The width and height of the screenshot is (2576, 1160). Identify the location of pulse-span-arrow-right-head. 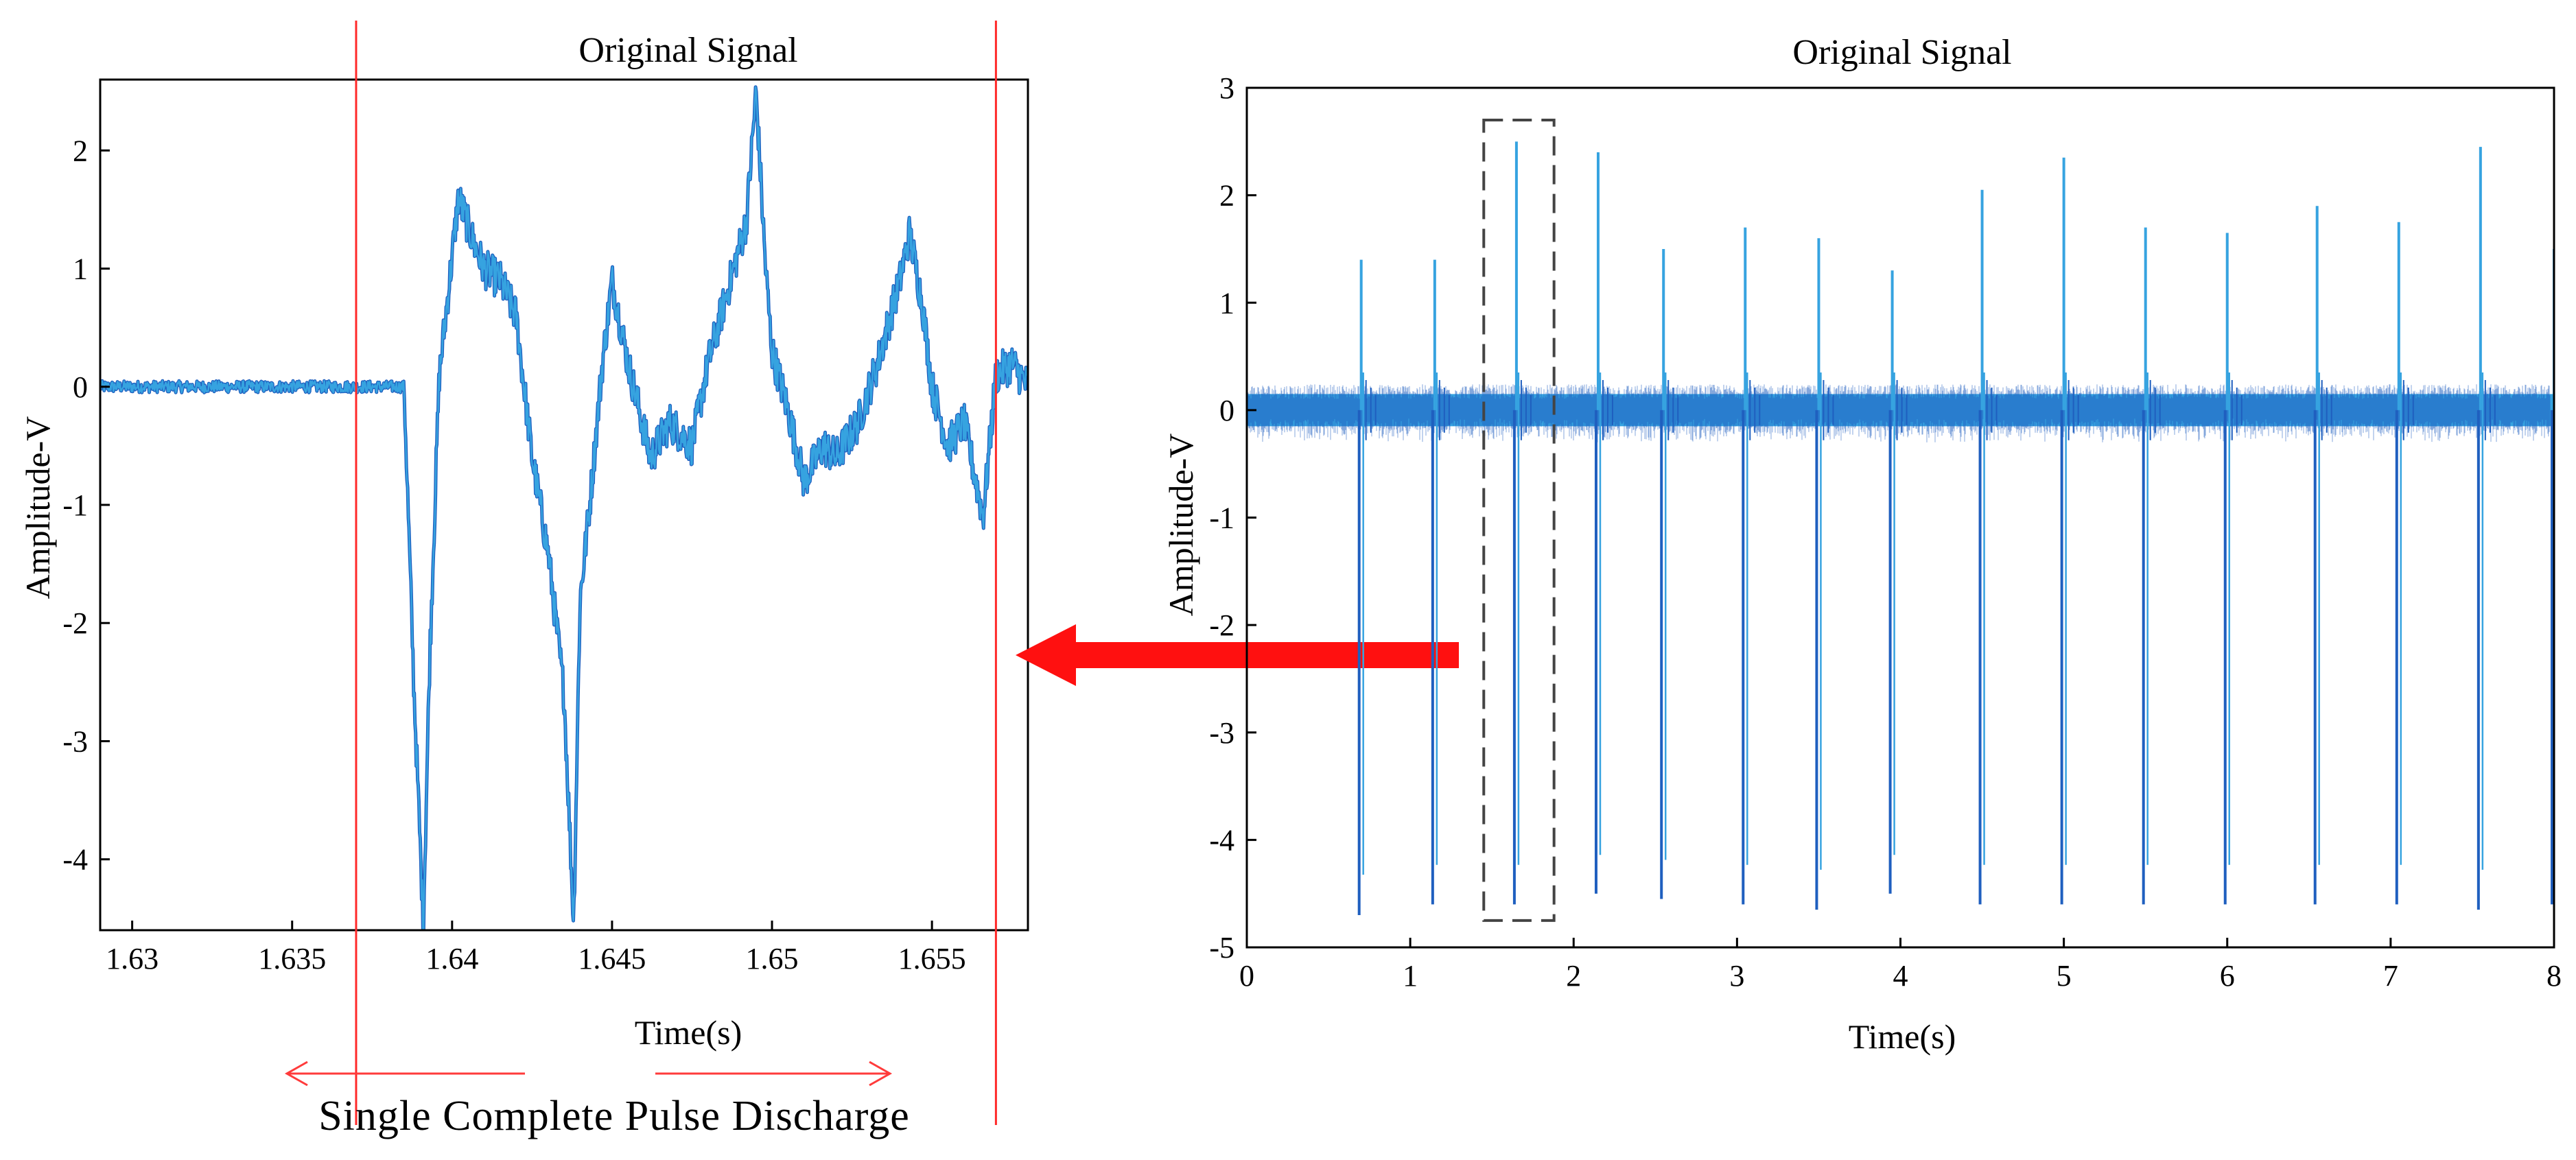
(881, 1074).